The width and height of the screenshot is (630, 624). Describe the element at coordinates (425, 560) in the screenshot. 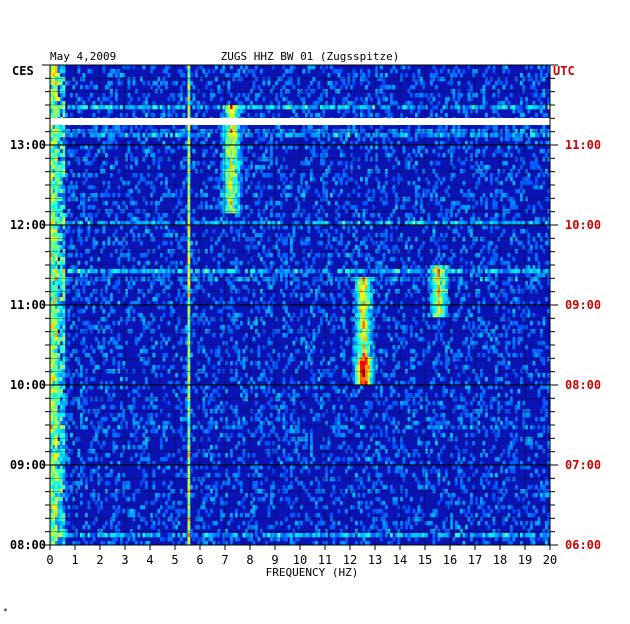

I see `frequency-tick-label: 15` at that location.